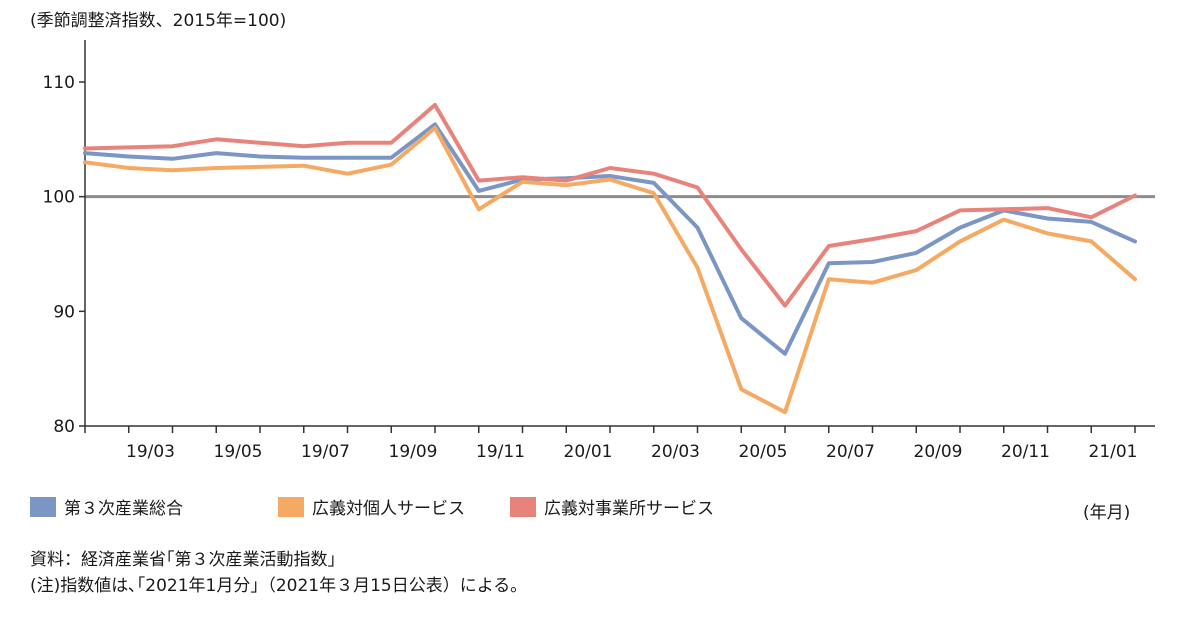 The width and height of the screenshot is (1200, 628). I want to click on legend-label-business: 広義対事業所サービス, so click(629, 509).